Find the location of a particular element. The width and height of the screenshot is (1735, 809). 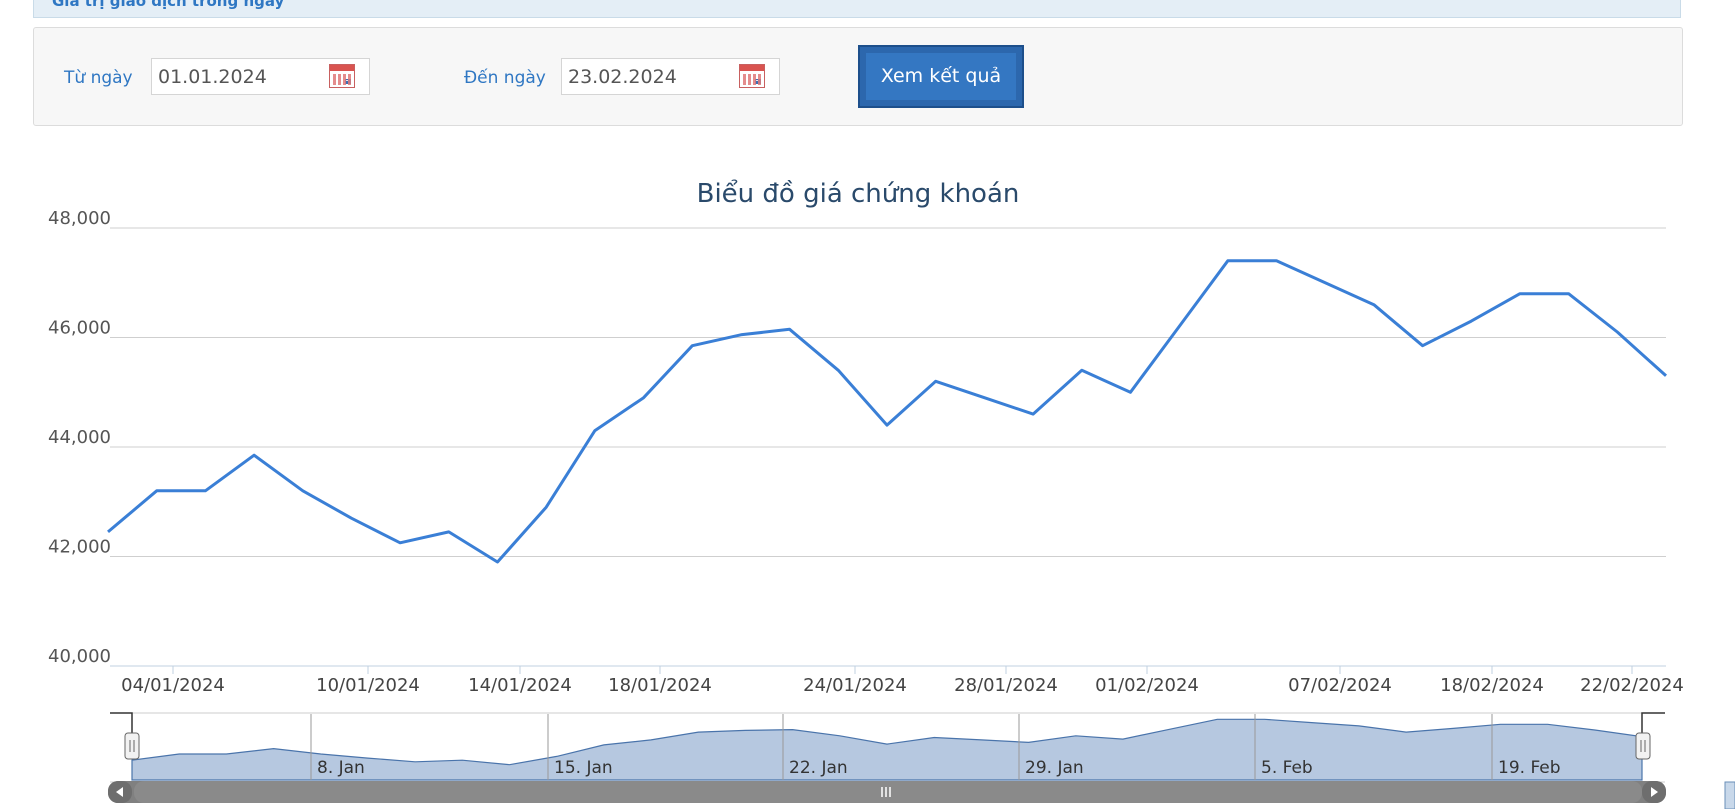

view-results-button: Xem kết quả is located at coordinates (941, 76).